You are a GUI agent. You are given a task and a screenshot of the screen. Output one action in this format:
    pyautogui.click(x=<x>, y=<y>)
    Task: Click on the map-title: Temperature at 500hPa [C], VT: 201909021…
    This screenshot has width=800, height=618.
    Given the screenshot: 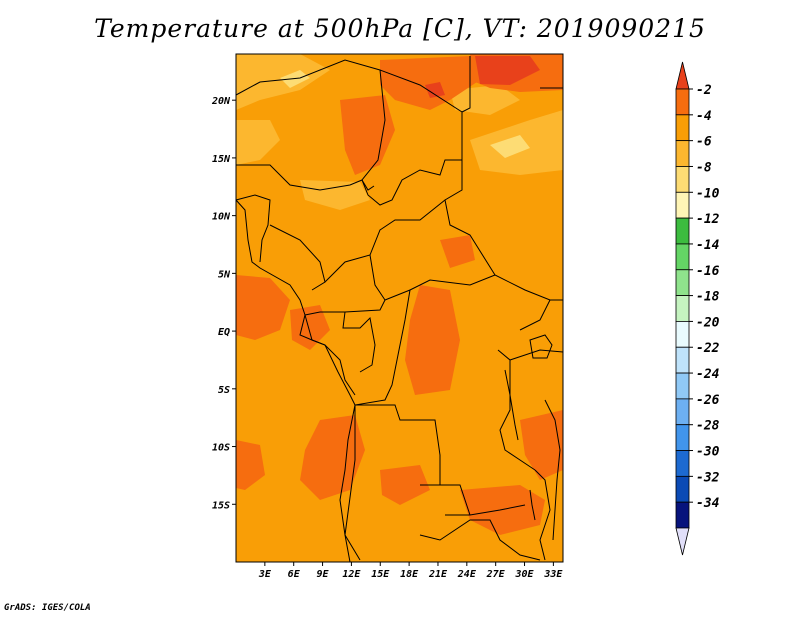 What is the action you would take?
    pyautogui.click(x=400, y=28)
    